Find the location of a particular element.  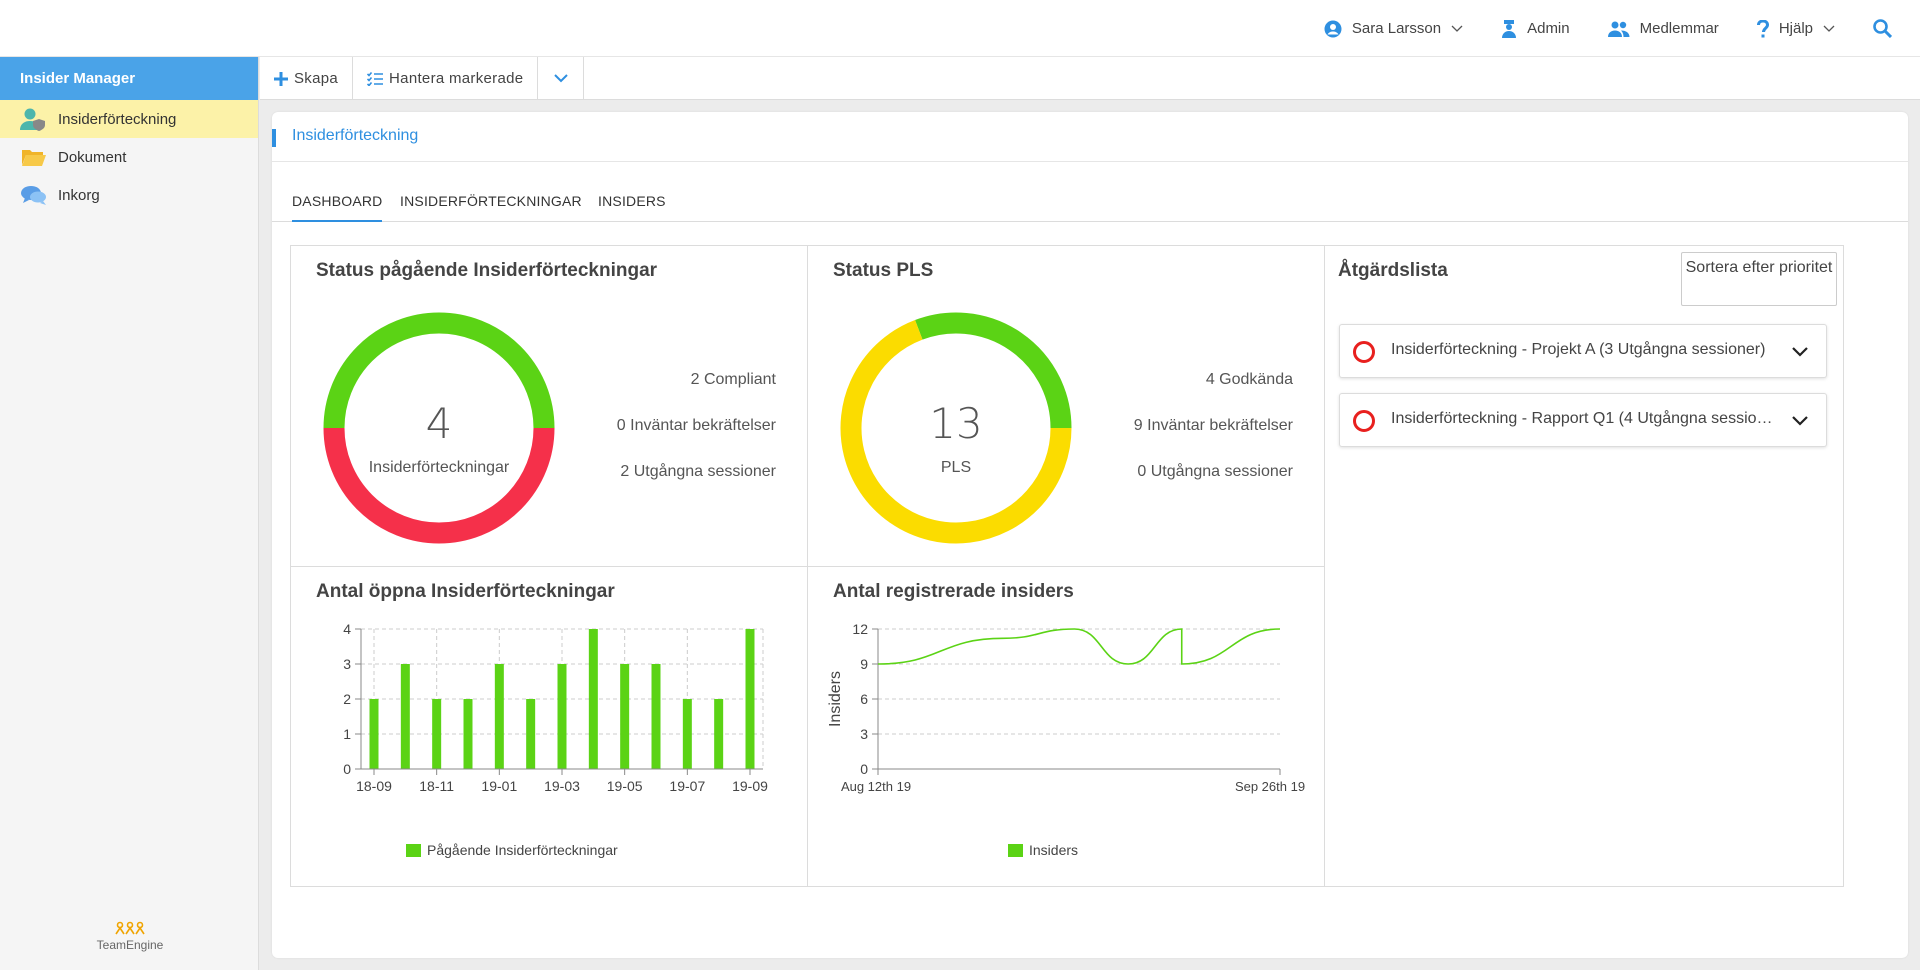

pls-donut-chart is located at coordinates (956, 428).